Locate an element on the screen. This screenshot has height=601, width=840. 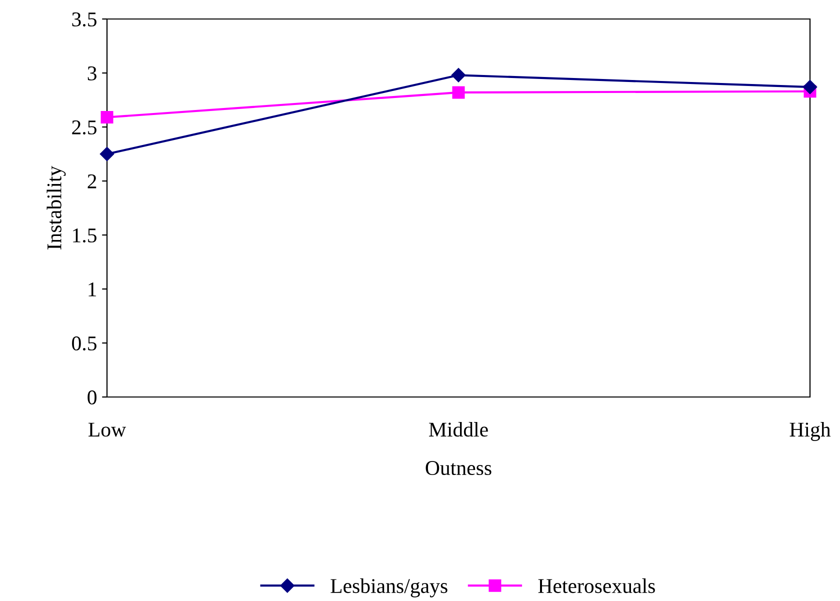
y-tick-label: 1.5 is located at coordinates (84, 235).